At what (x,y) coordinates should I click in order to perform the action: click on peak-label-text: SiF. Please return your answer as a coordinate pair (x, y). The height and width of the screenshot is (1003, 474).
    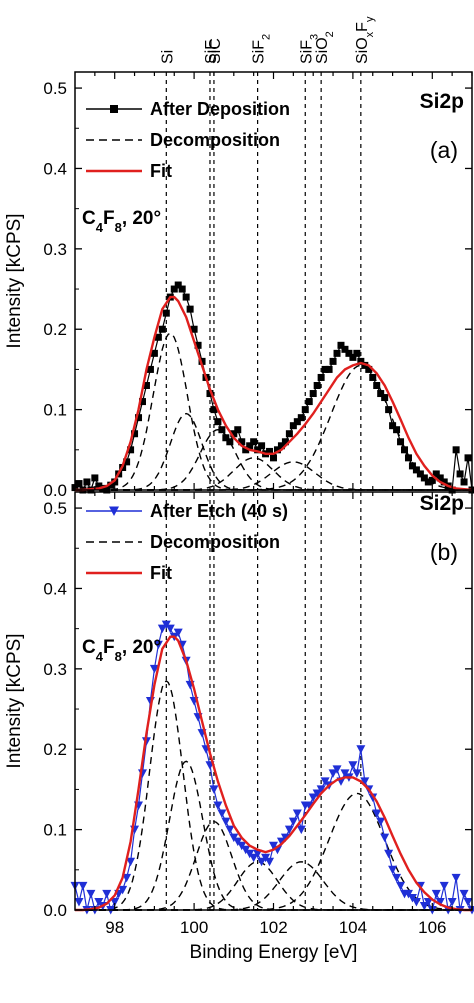
    Looking at the image, I should click on (211, 52).